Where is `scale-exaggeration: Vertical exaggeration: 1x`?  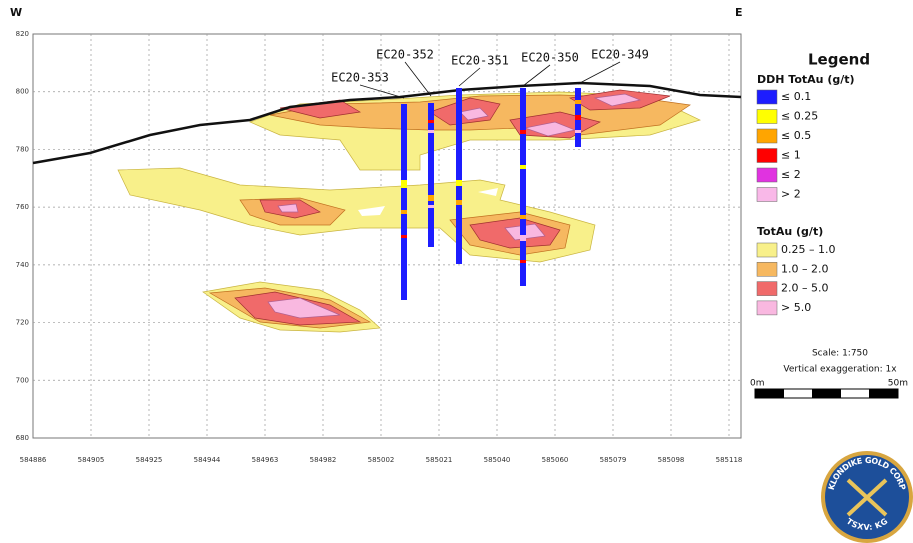
scale-exaggeration: Vertical exaggeration: 1x is located at coordinates (840, 370).